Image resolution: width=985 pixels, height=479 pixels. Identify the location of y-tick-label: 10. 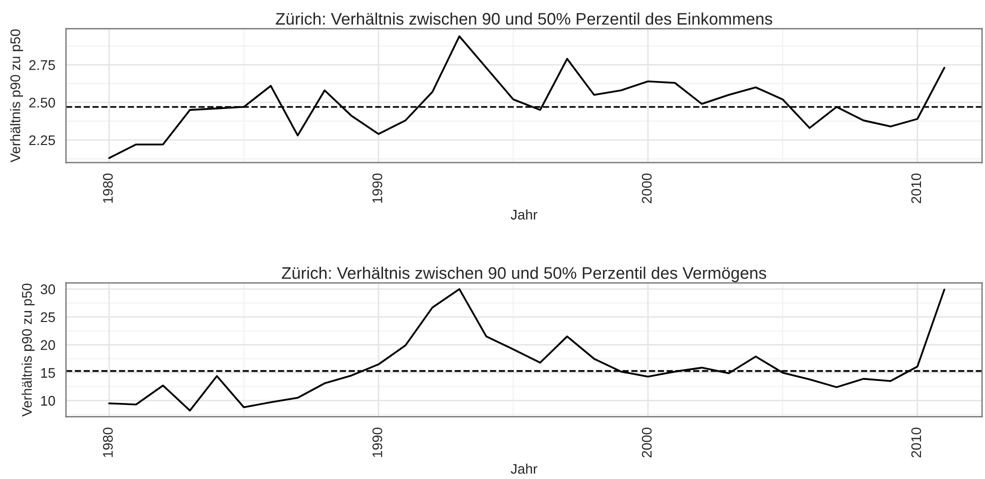
(48, 401).